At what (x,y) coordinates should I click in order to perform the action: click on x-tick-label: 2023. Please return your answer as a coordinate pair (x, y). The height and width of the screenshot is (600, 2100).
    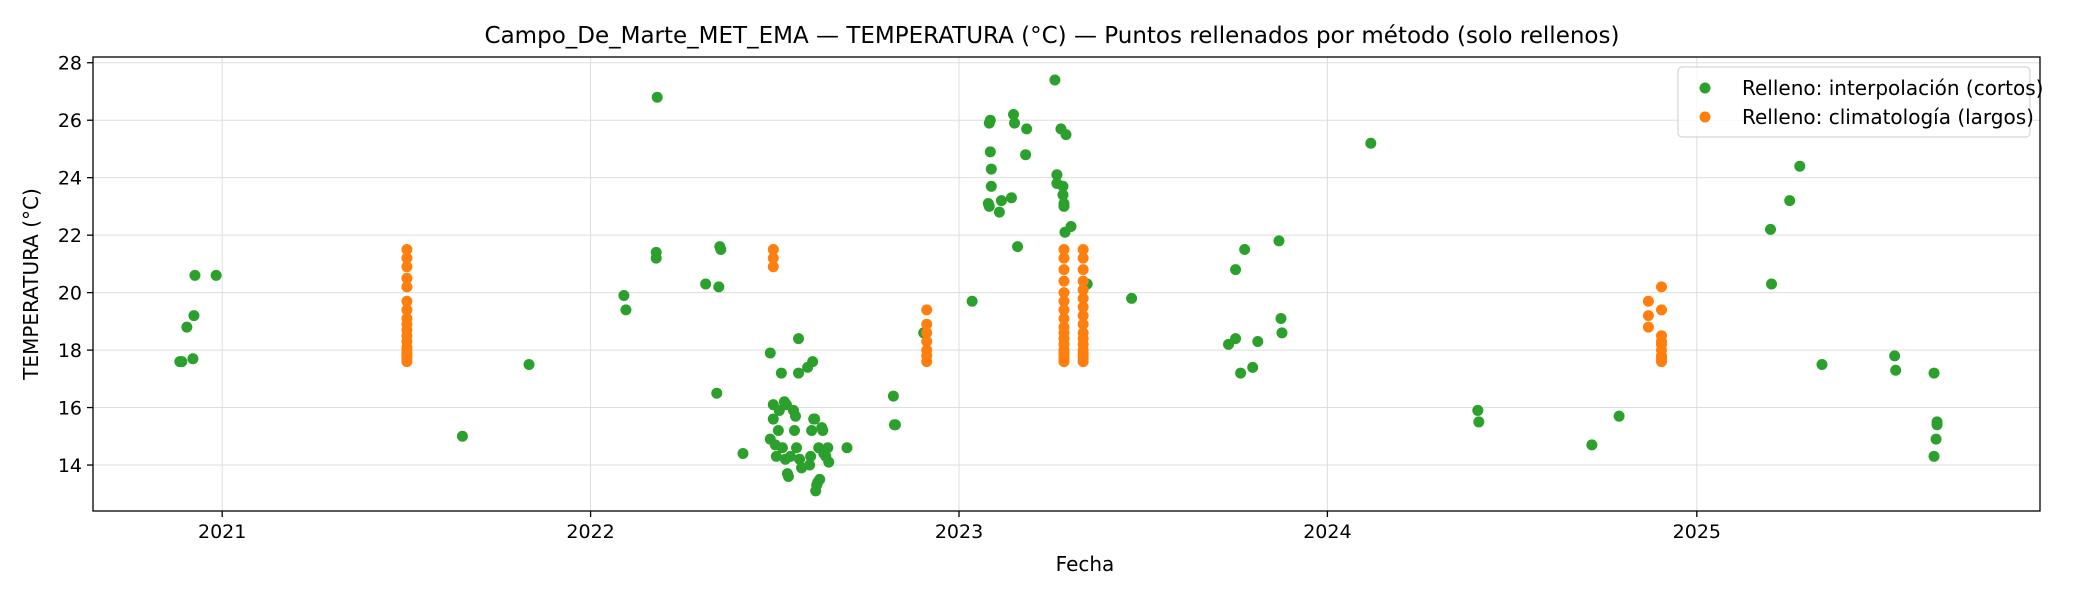
    Looking at the image, I should click on (959, 532).